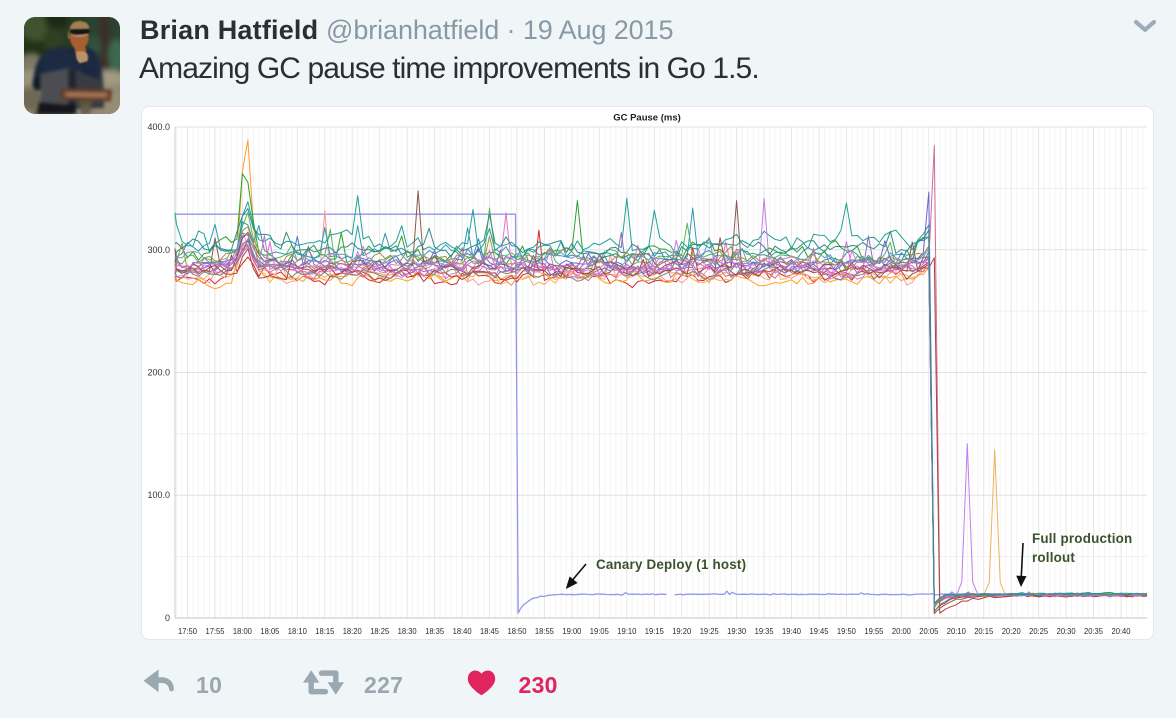  Describe the element at coordinates (297, 631) in the screenshot. I see `svg-text: 18:10` at that location.